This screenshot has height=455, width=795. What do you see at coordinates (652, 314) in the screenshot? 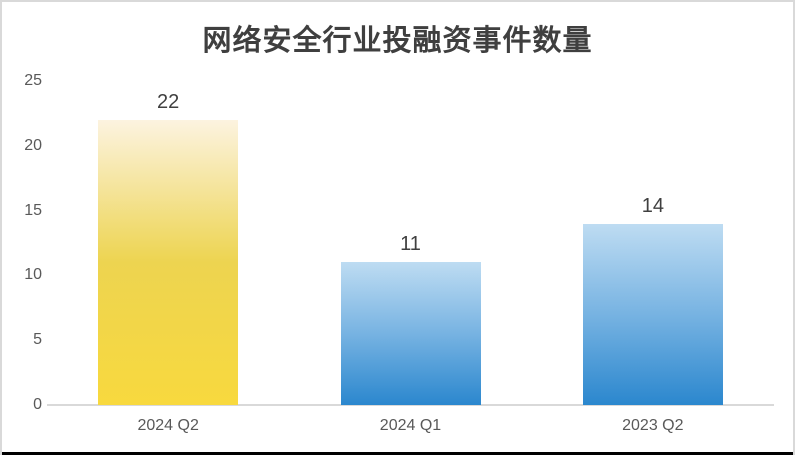
I see `bar-2023-q2` at bounding box center [652, 314].